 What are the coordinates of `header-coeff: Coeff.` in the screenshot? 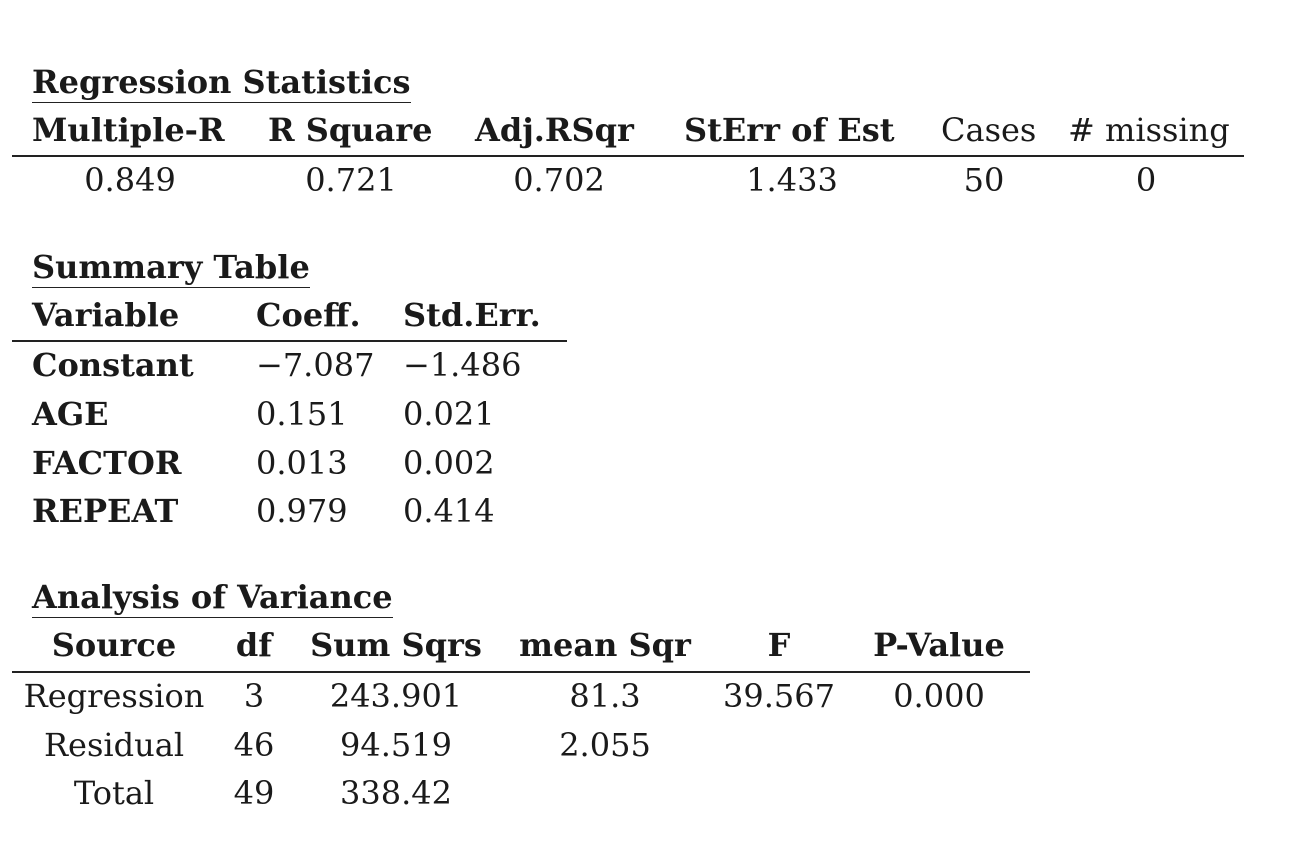 It's located at (308, 315).